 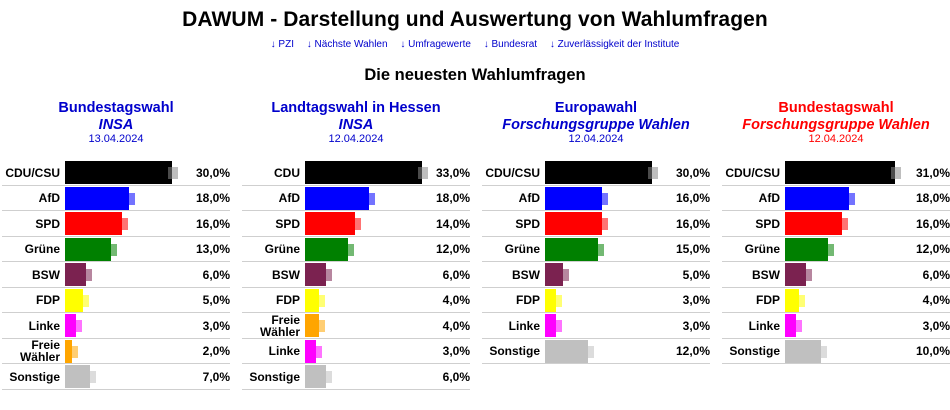 I want to click on party-label: Freie Wähler, so click(x=39, y=351).